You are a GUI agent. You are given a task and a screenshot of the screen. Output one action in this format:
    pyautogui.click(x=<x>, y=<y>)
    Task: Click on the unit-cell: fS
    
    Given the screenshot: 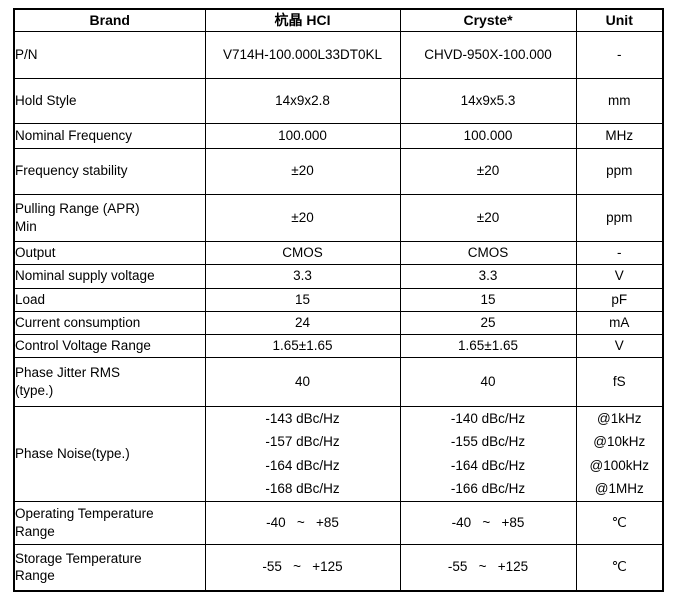 What is the action you would take?
    pyautogui.click(x=619, y=381)
    